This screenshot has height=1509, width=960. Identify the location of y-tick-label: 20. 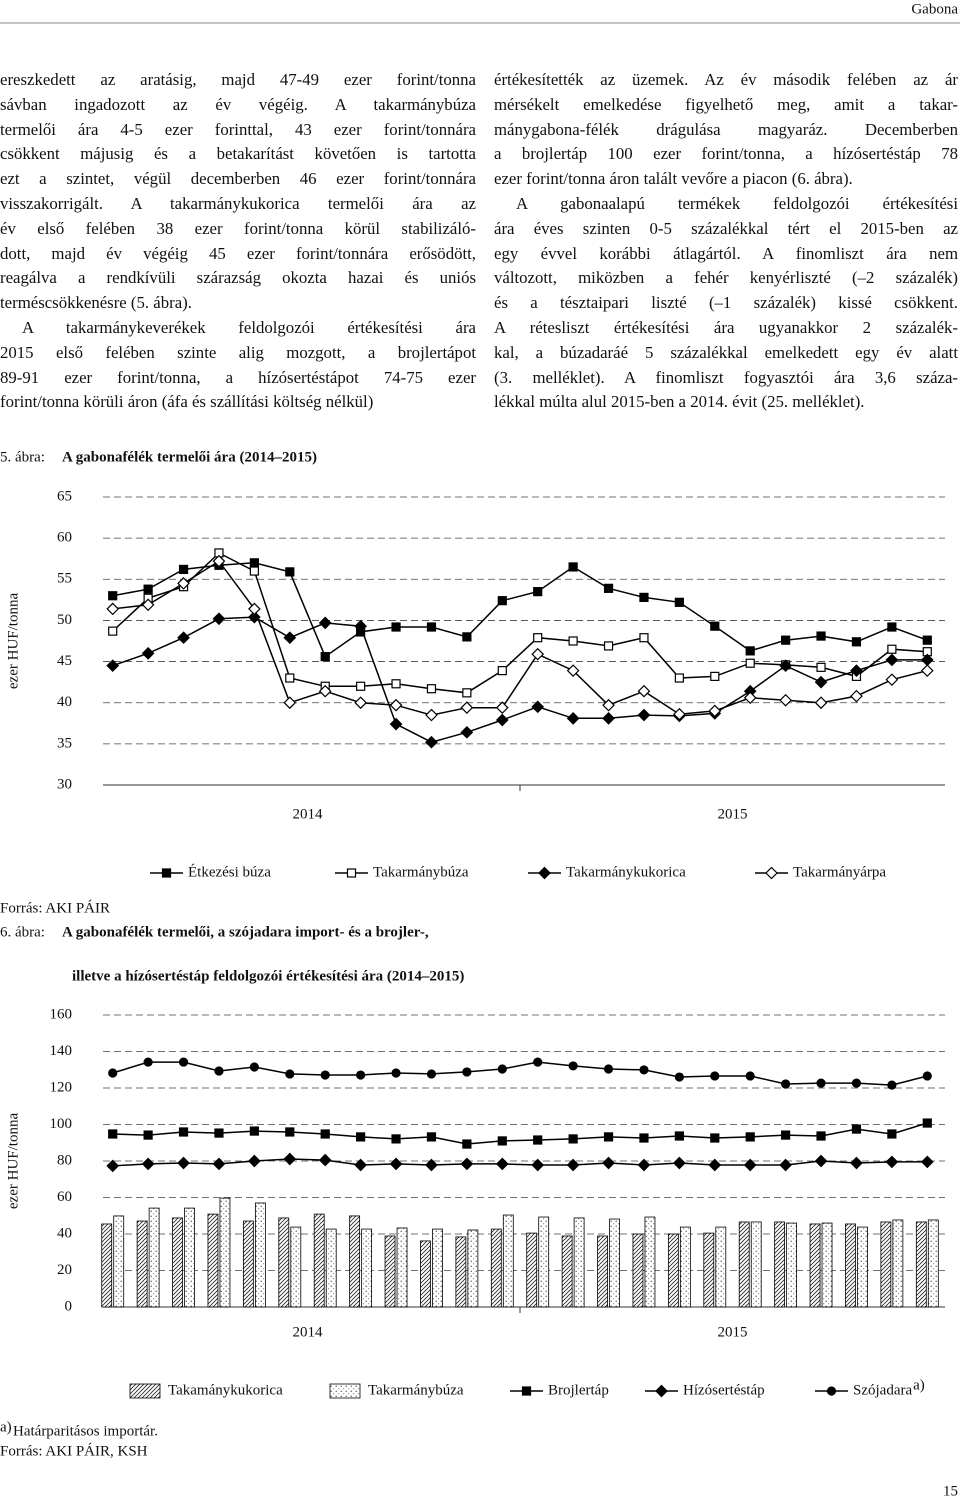
(64, 1270).